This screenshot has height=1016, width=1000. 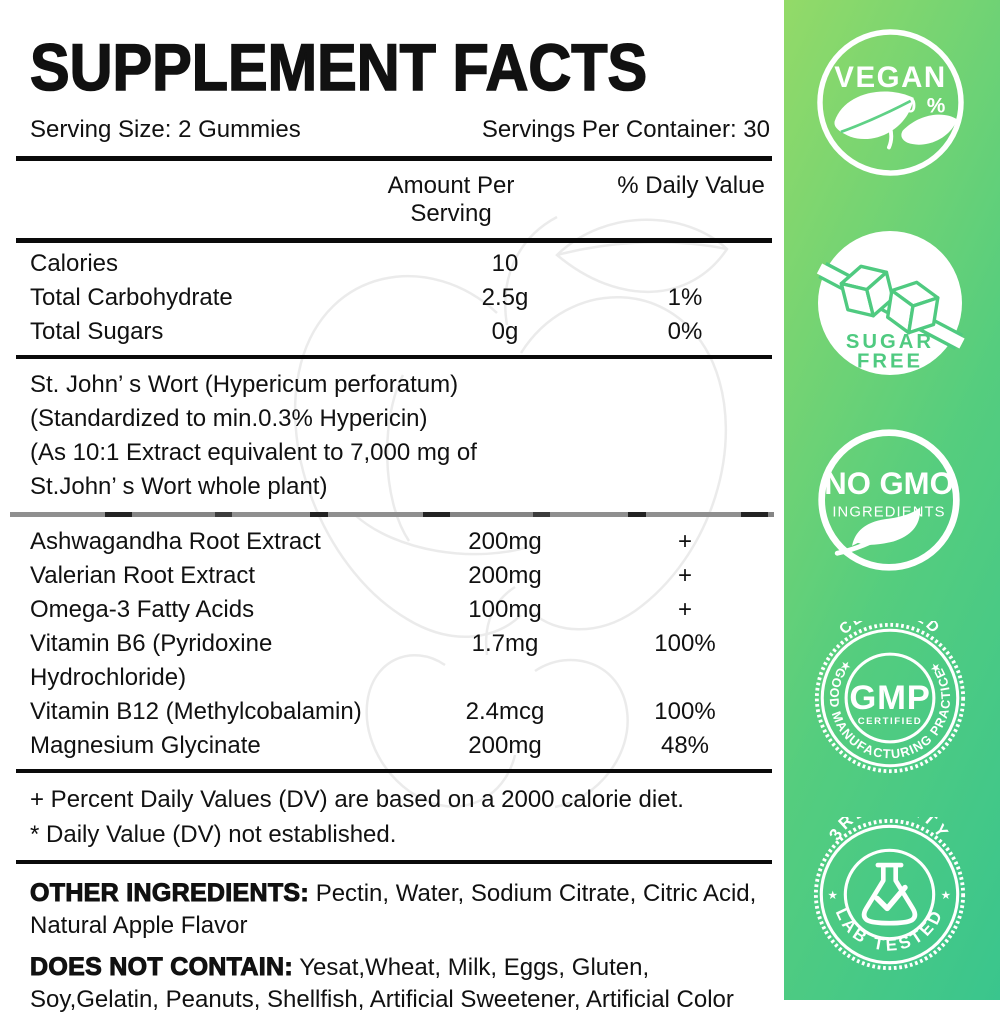 I want to click on third-party-badge: 3RD PARTY LAB TESTED ★ ★, so click(x=889, y=894).